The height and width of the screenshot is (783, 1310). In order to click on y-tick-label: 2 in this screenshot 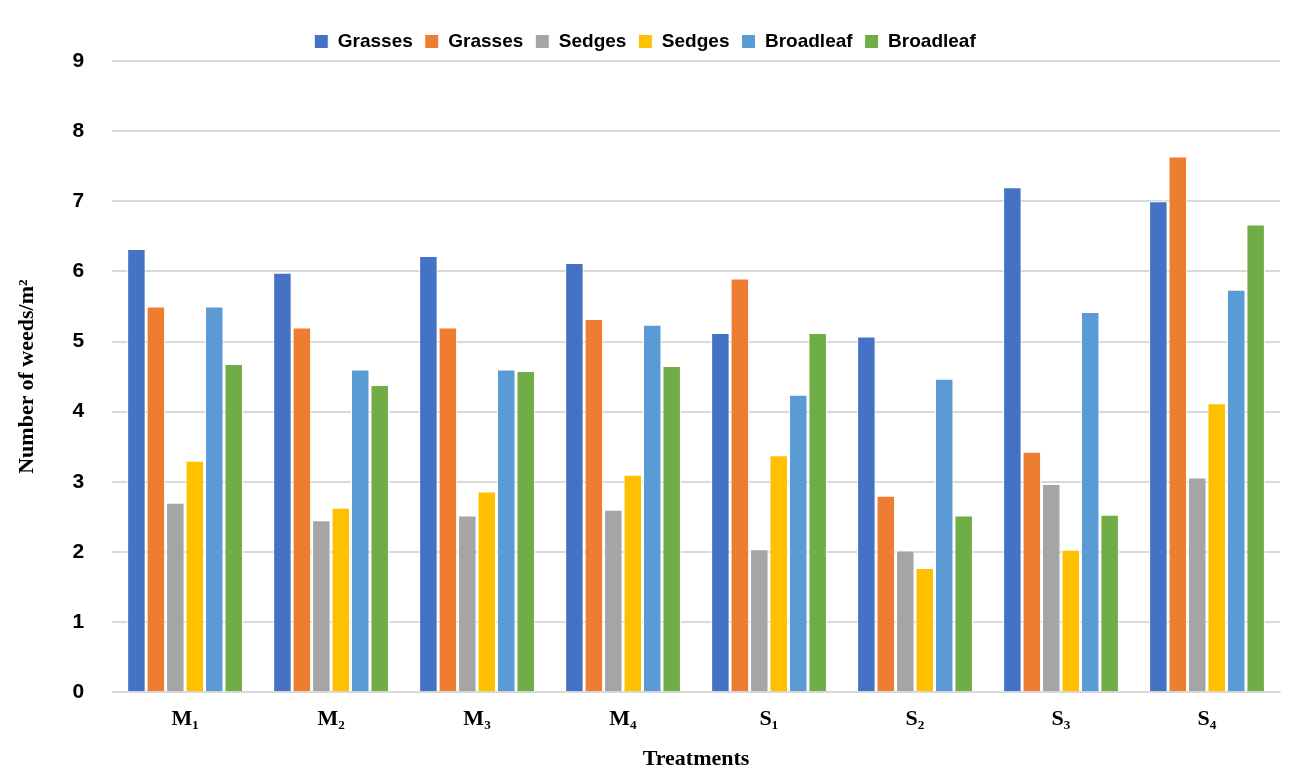, I will do `click(78, 550)`.